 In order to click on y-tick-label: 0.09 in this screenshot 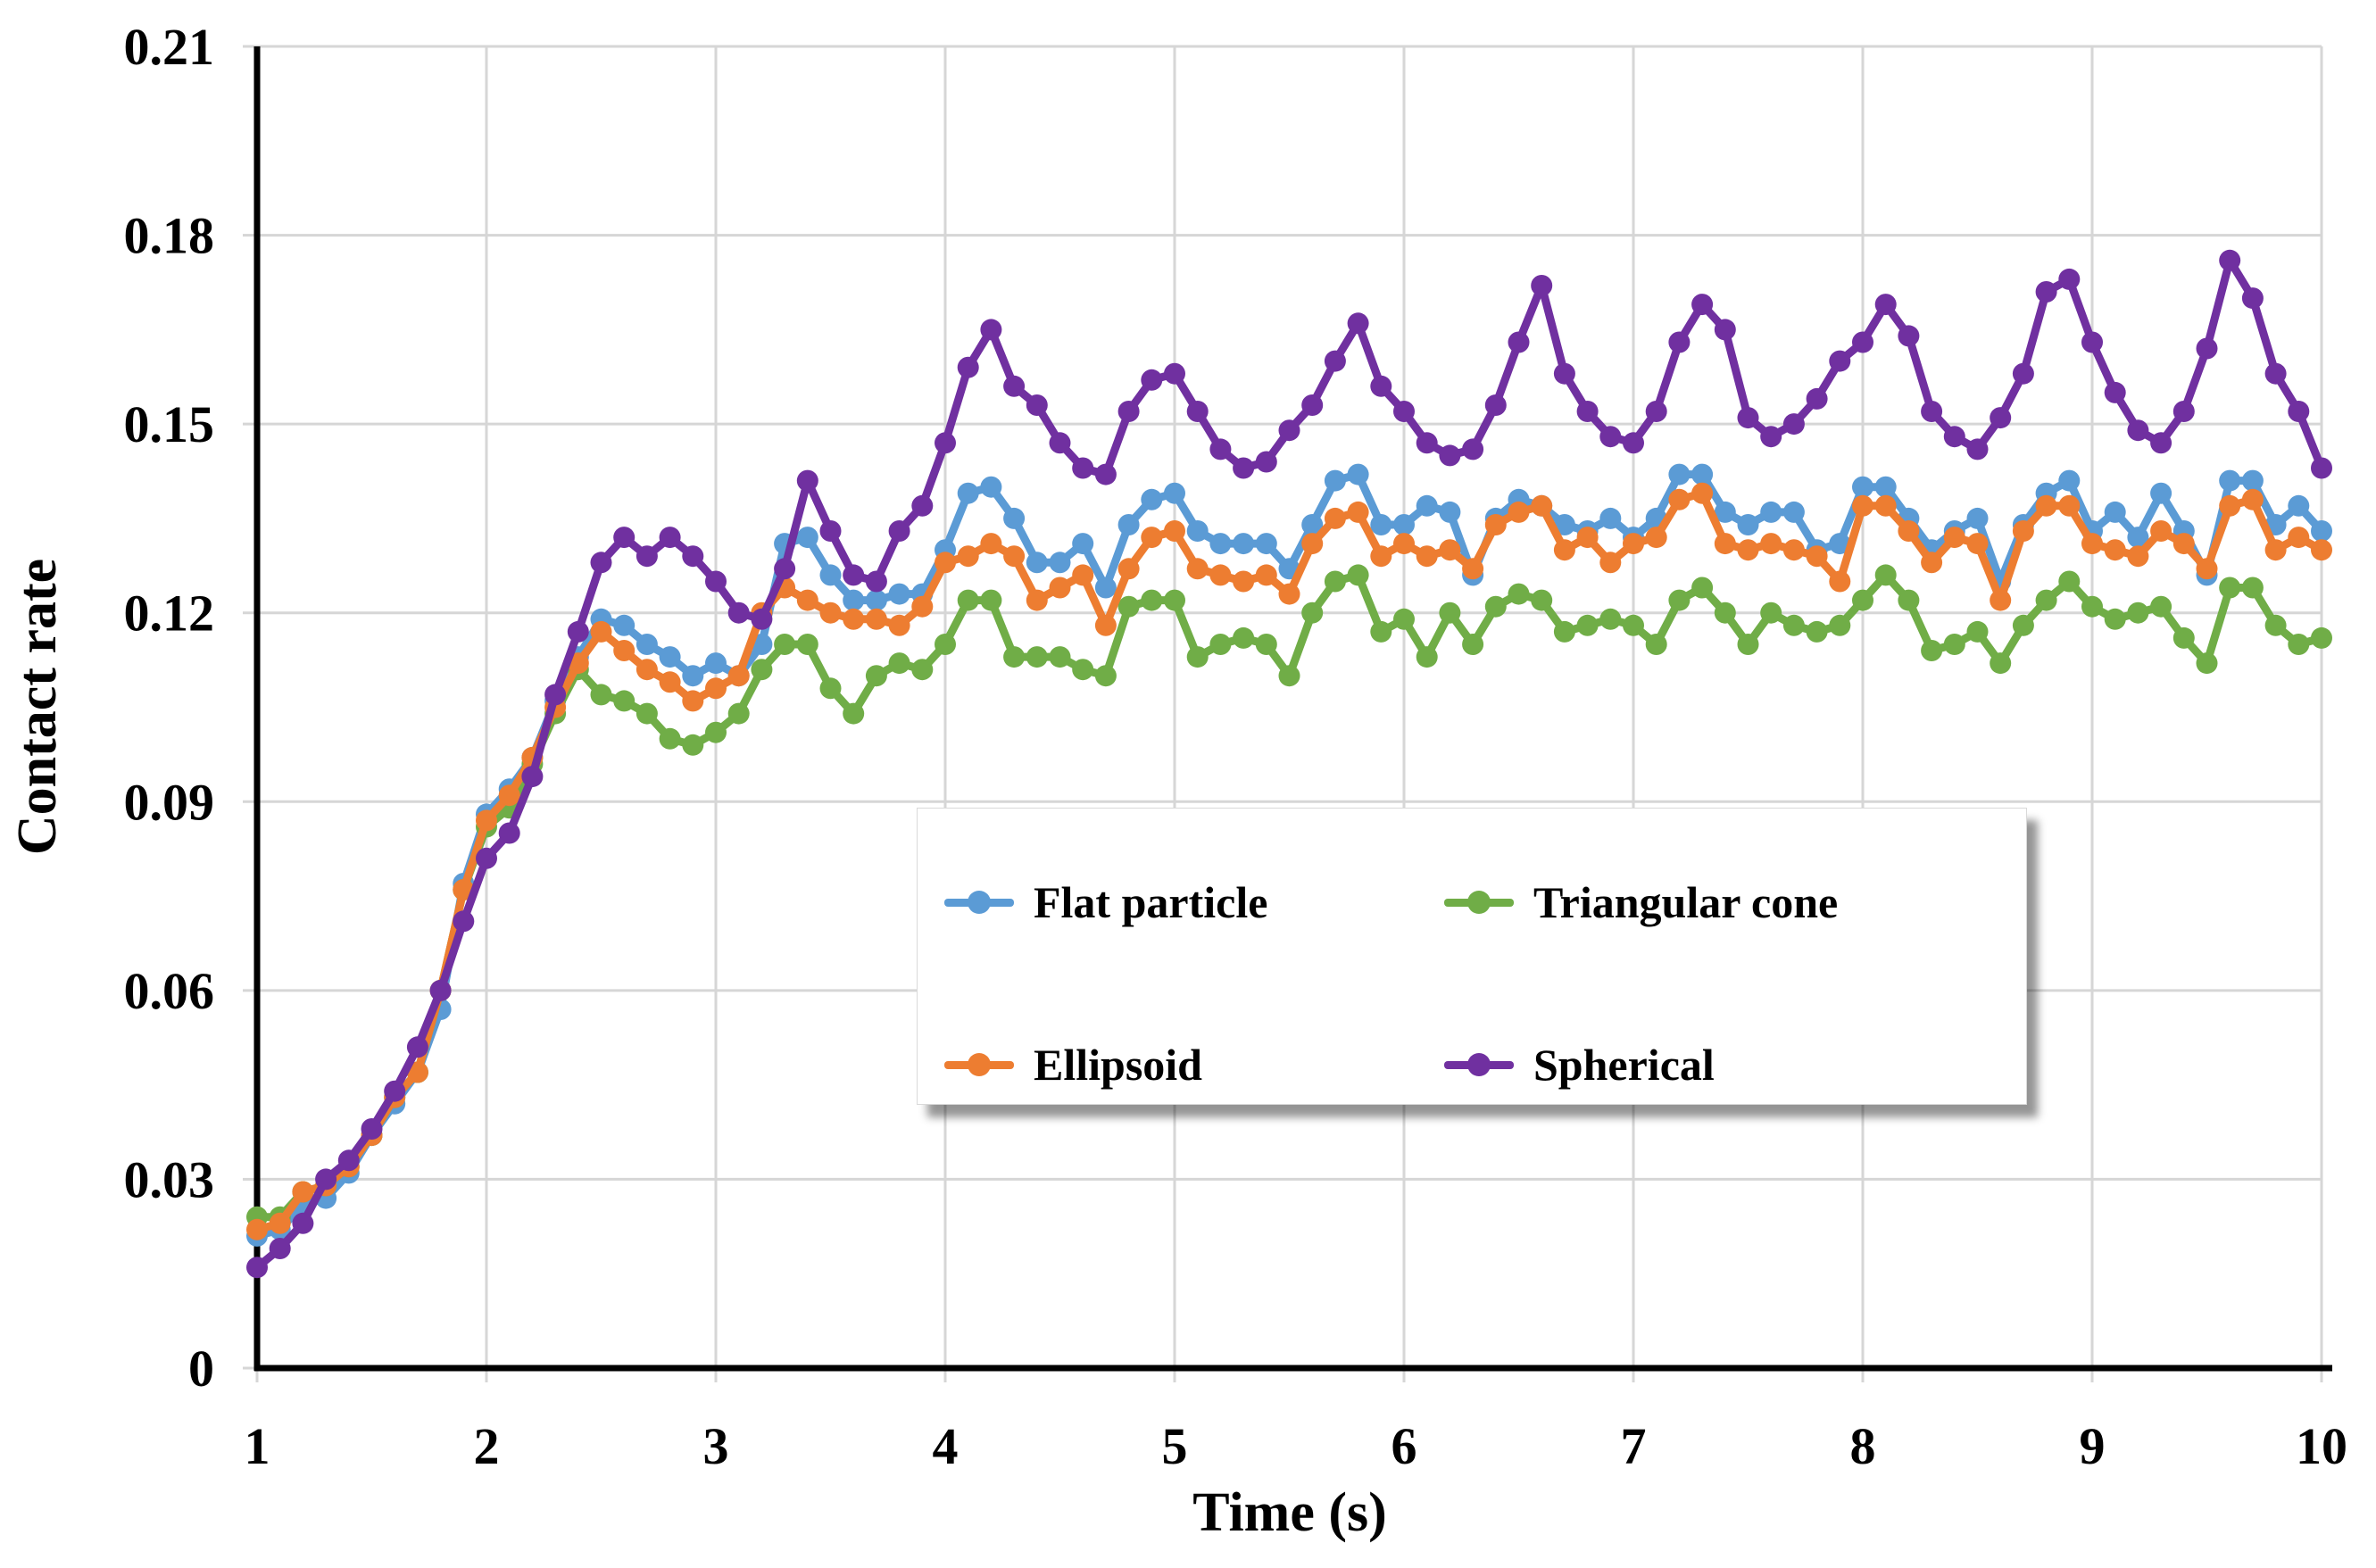, I will do `click(170, 802)`.